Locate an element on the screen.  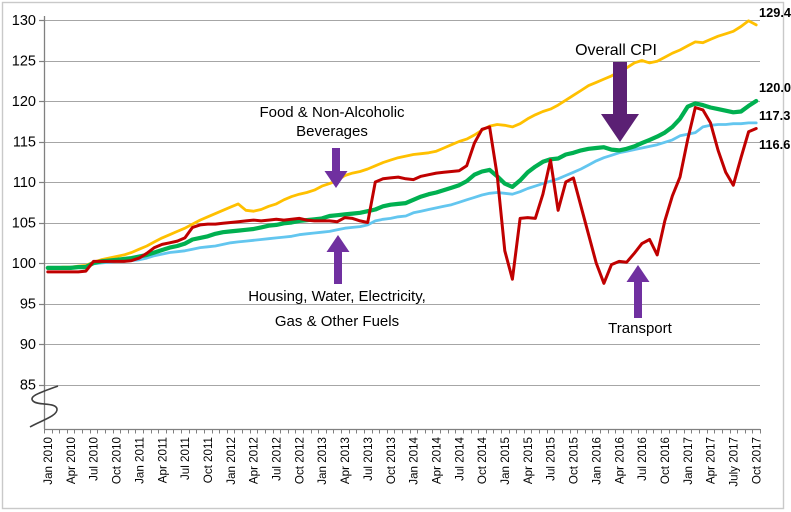
x-axis-label: Oct 2015 is located at coordinates (574, 460).